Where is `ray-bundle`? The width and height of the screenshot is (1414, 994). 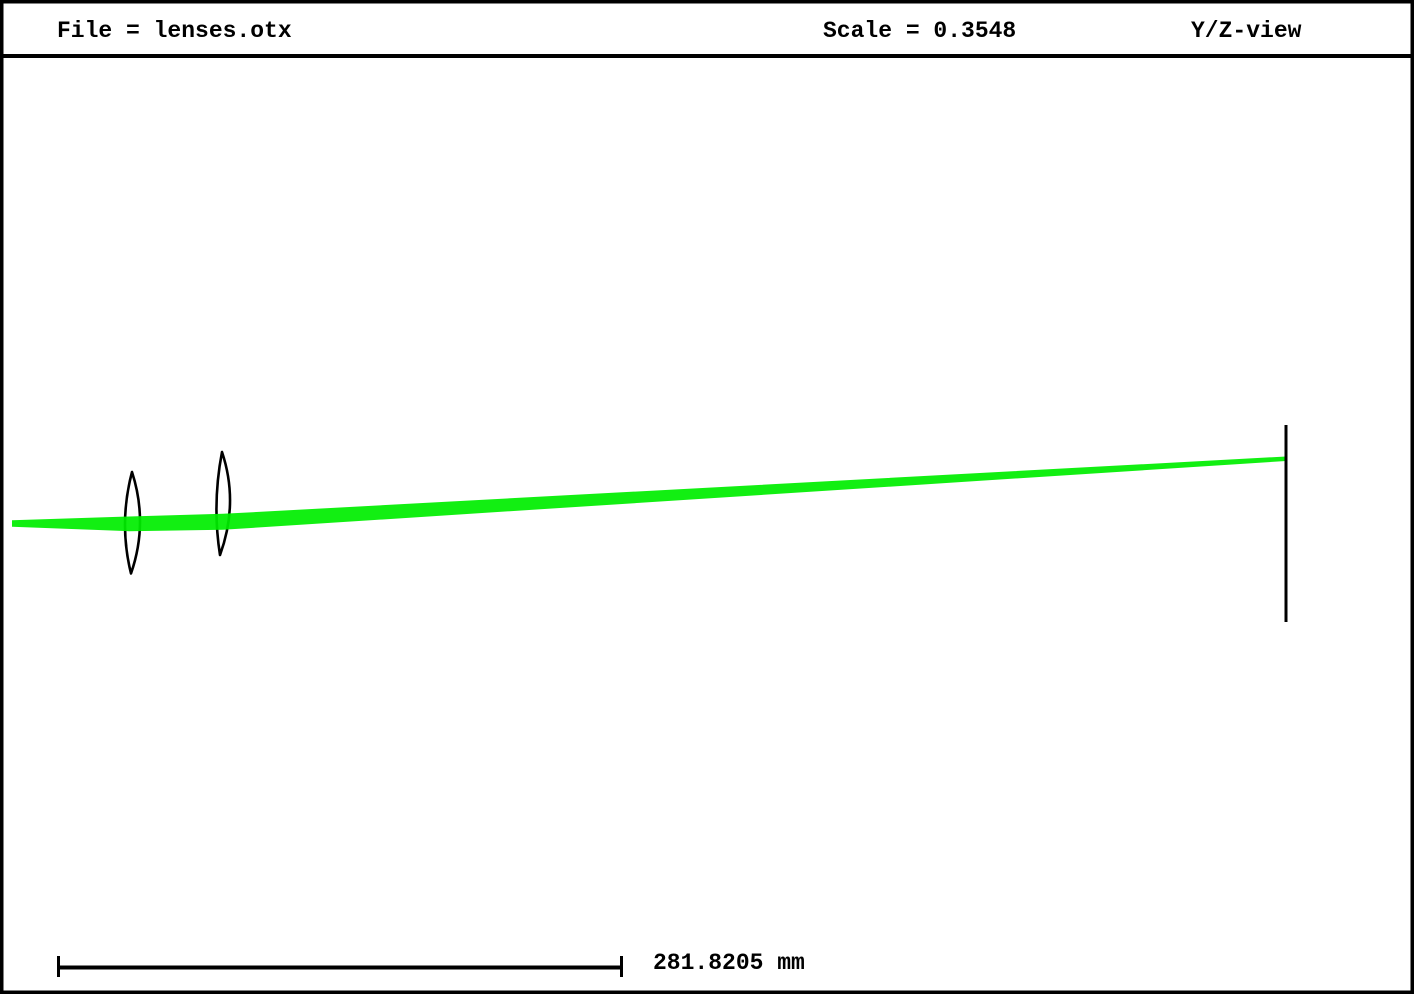
ray-bundle is located at coordinates (649, 494).